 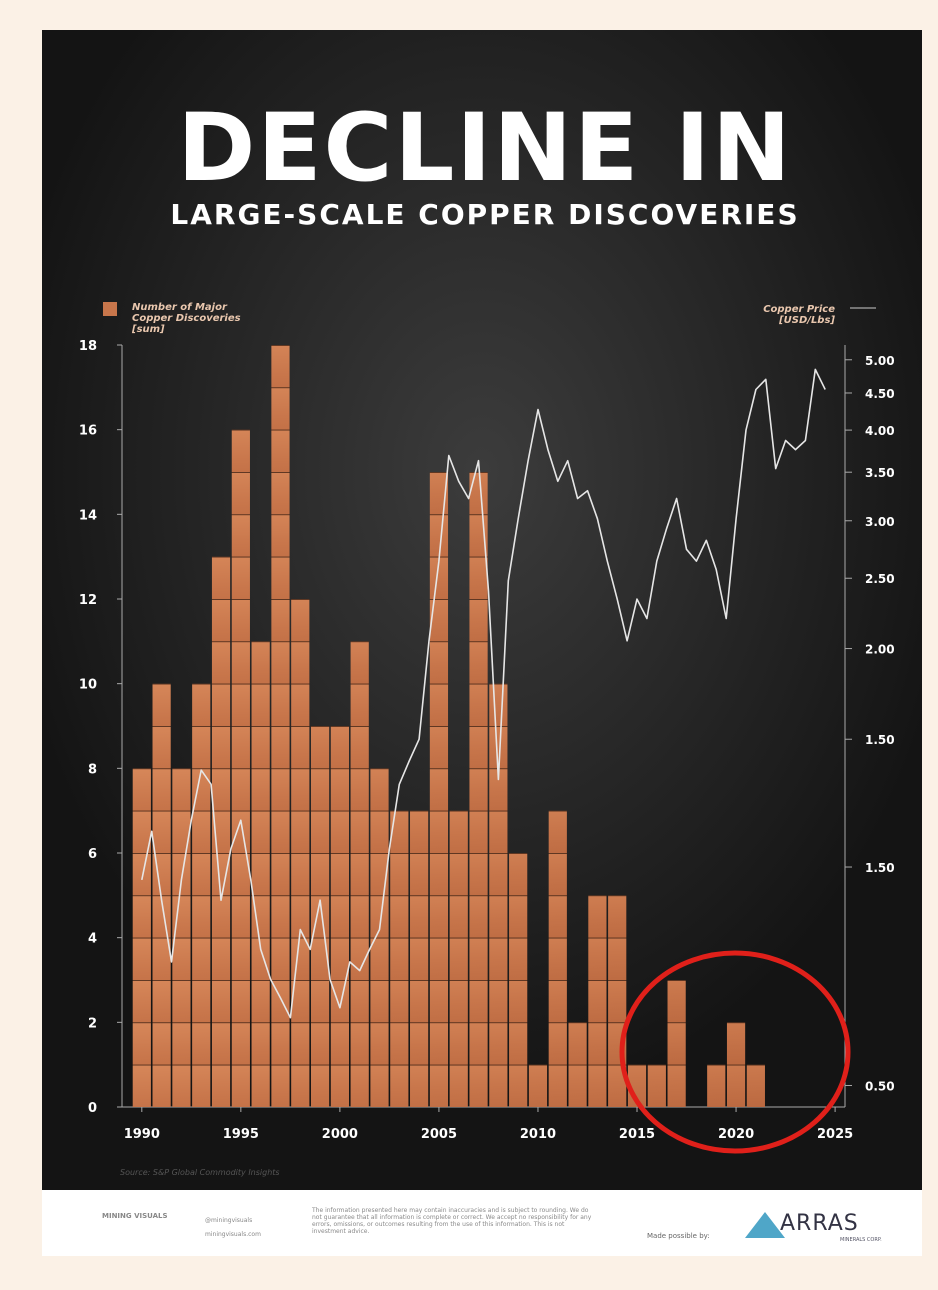 I want to click on sponsor-sub: MINERALS CORP., so click(x=861, y=1240).